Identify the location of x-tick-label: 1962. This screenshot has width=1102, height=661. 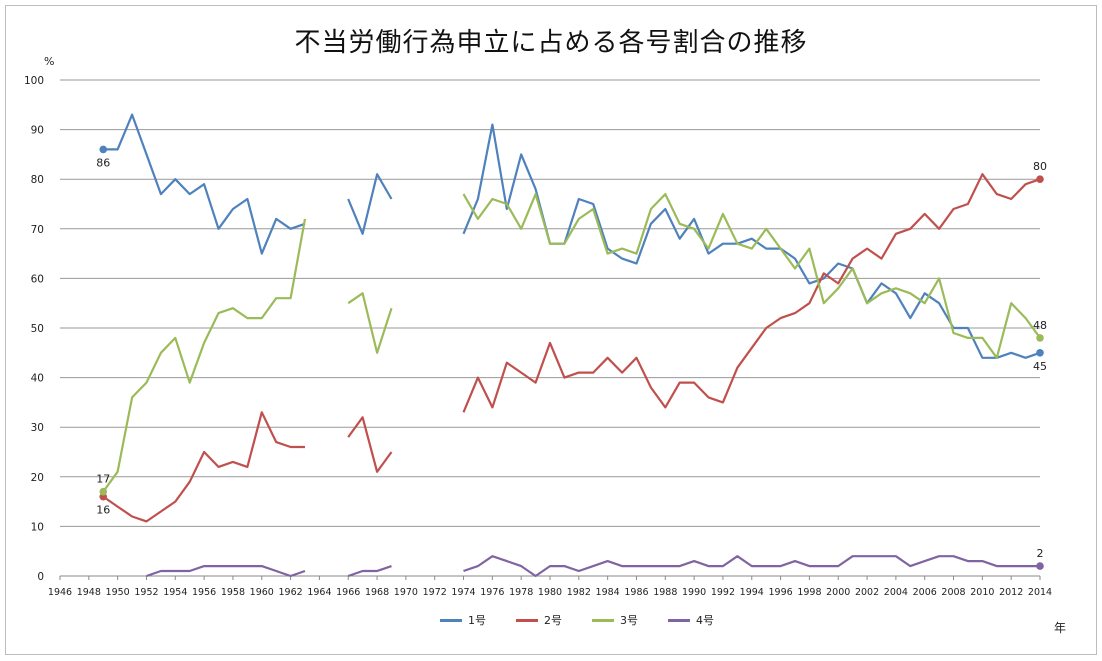
(290, 592).